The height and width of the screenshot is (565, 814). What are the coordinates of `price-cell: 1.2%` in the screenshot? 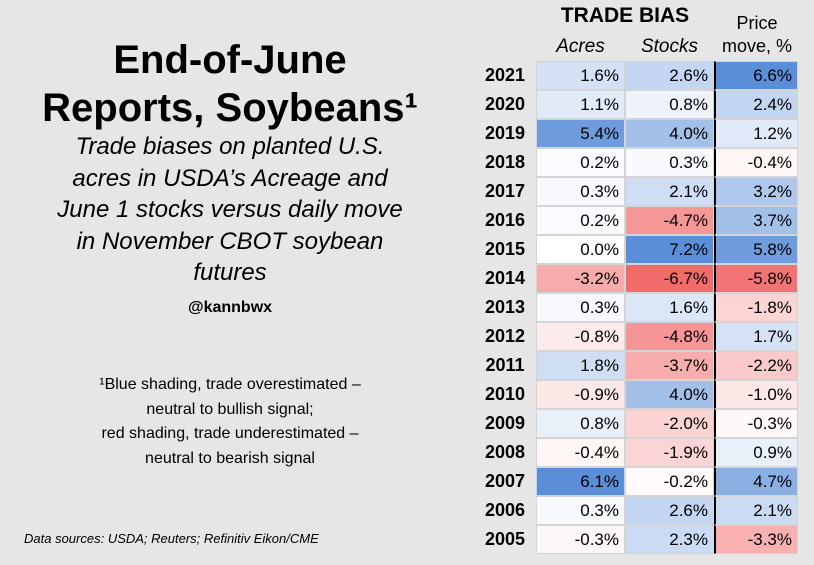 It's located at (756, 133).